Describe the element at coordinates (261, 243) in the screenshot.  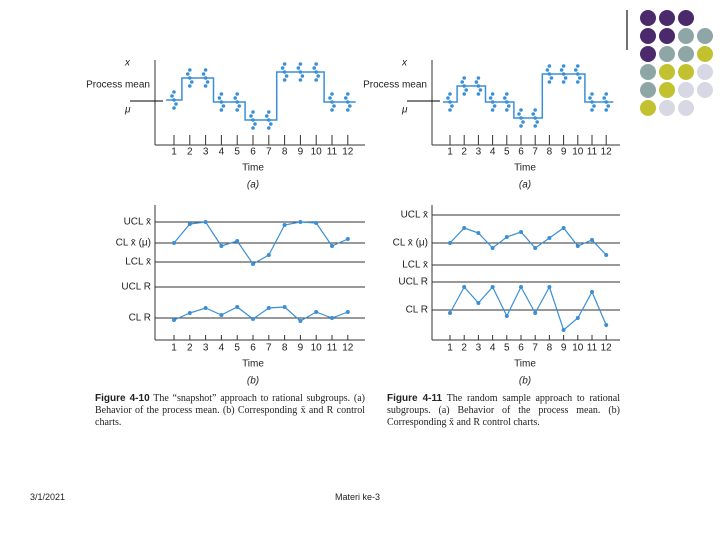
I see `chart-line` at that location.